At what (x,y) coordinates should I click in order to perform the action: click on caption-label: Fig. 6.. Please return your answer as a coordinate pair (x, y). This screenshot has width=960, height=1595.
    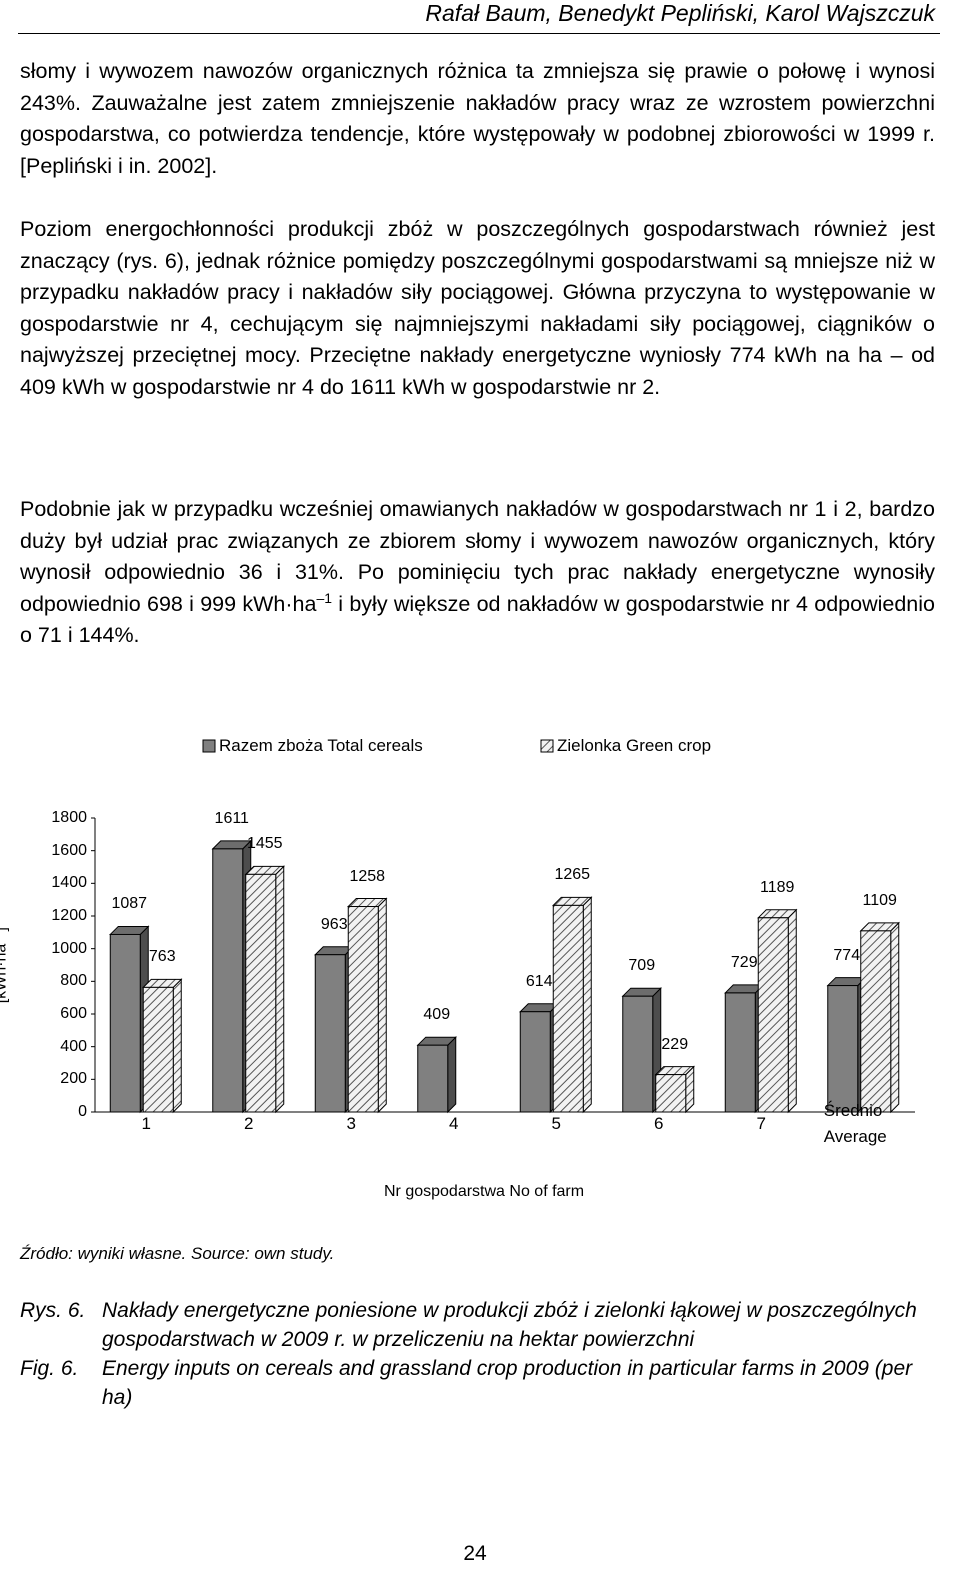
    Looking at the image, I should click on (49, 1368).